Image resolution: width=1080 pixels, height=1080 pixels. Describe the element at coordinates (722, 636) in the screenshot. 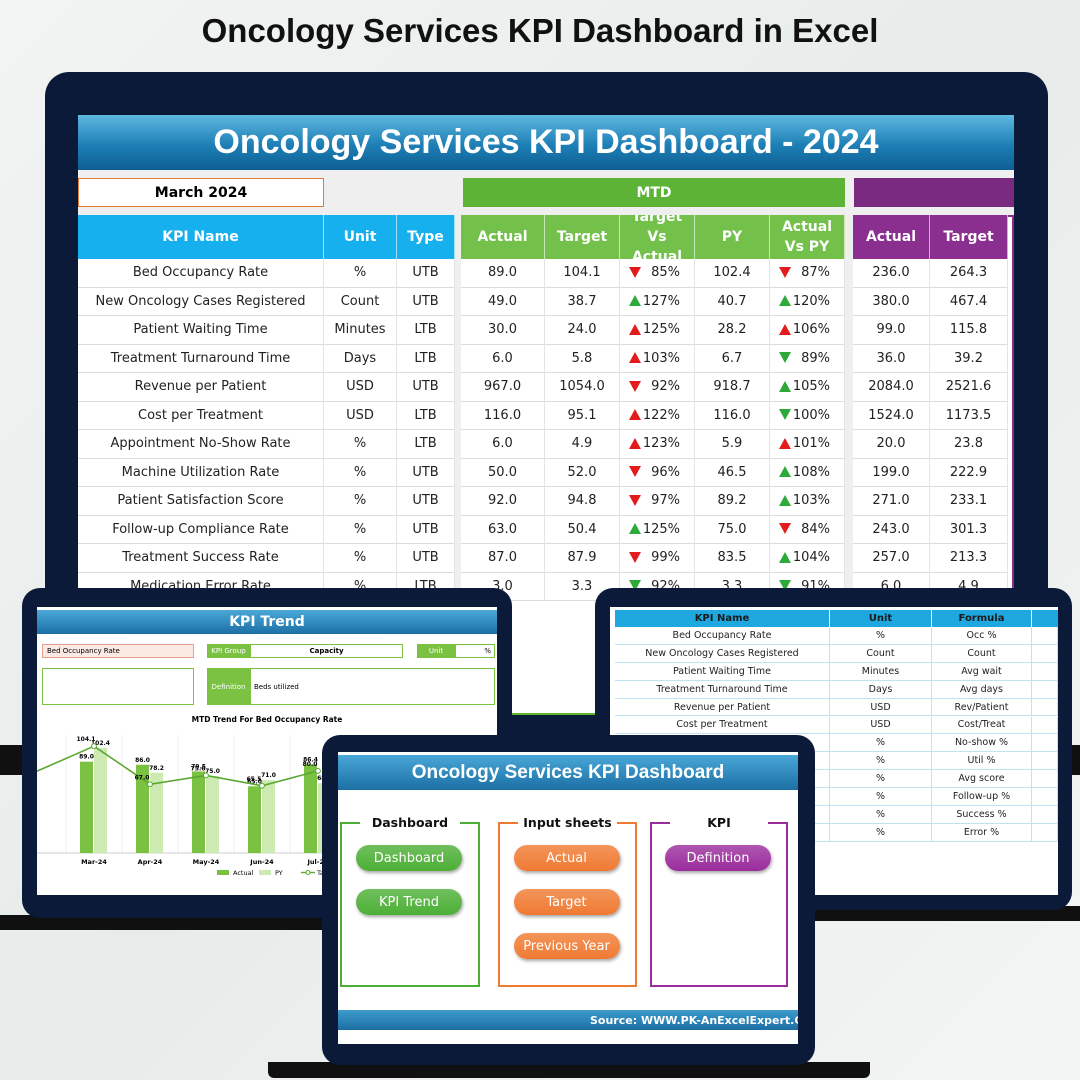

I see `table-cell: Bed Occupancy Rate` at that location.